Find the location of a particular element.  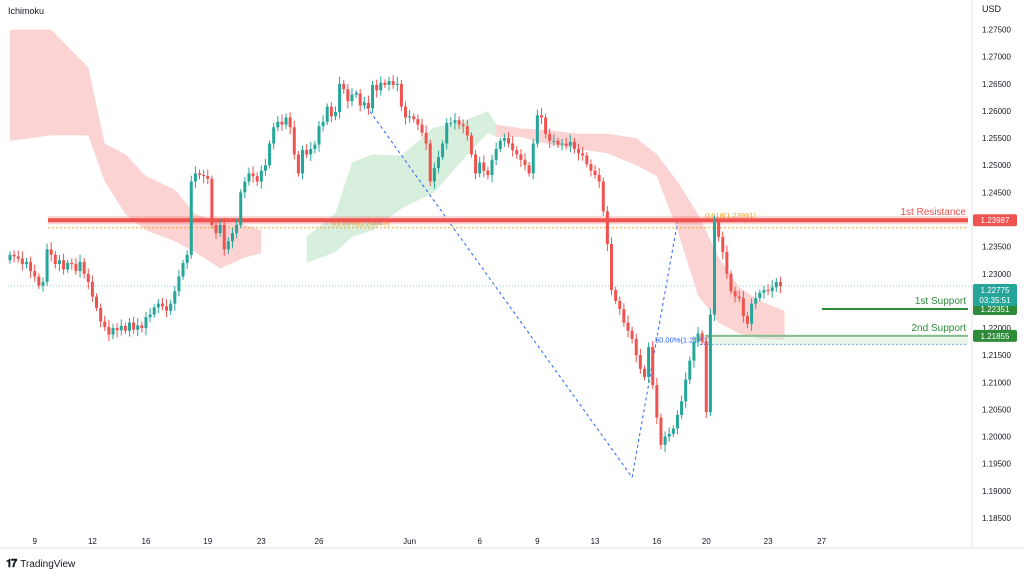

x-tick-label: 9 is located at coordinates (537, 541).